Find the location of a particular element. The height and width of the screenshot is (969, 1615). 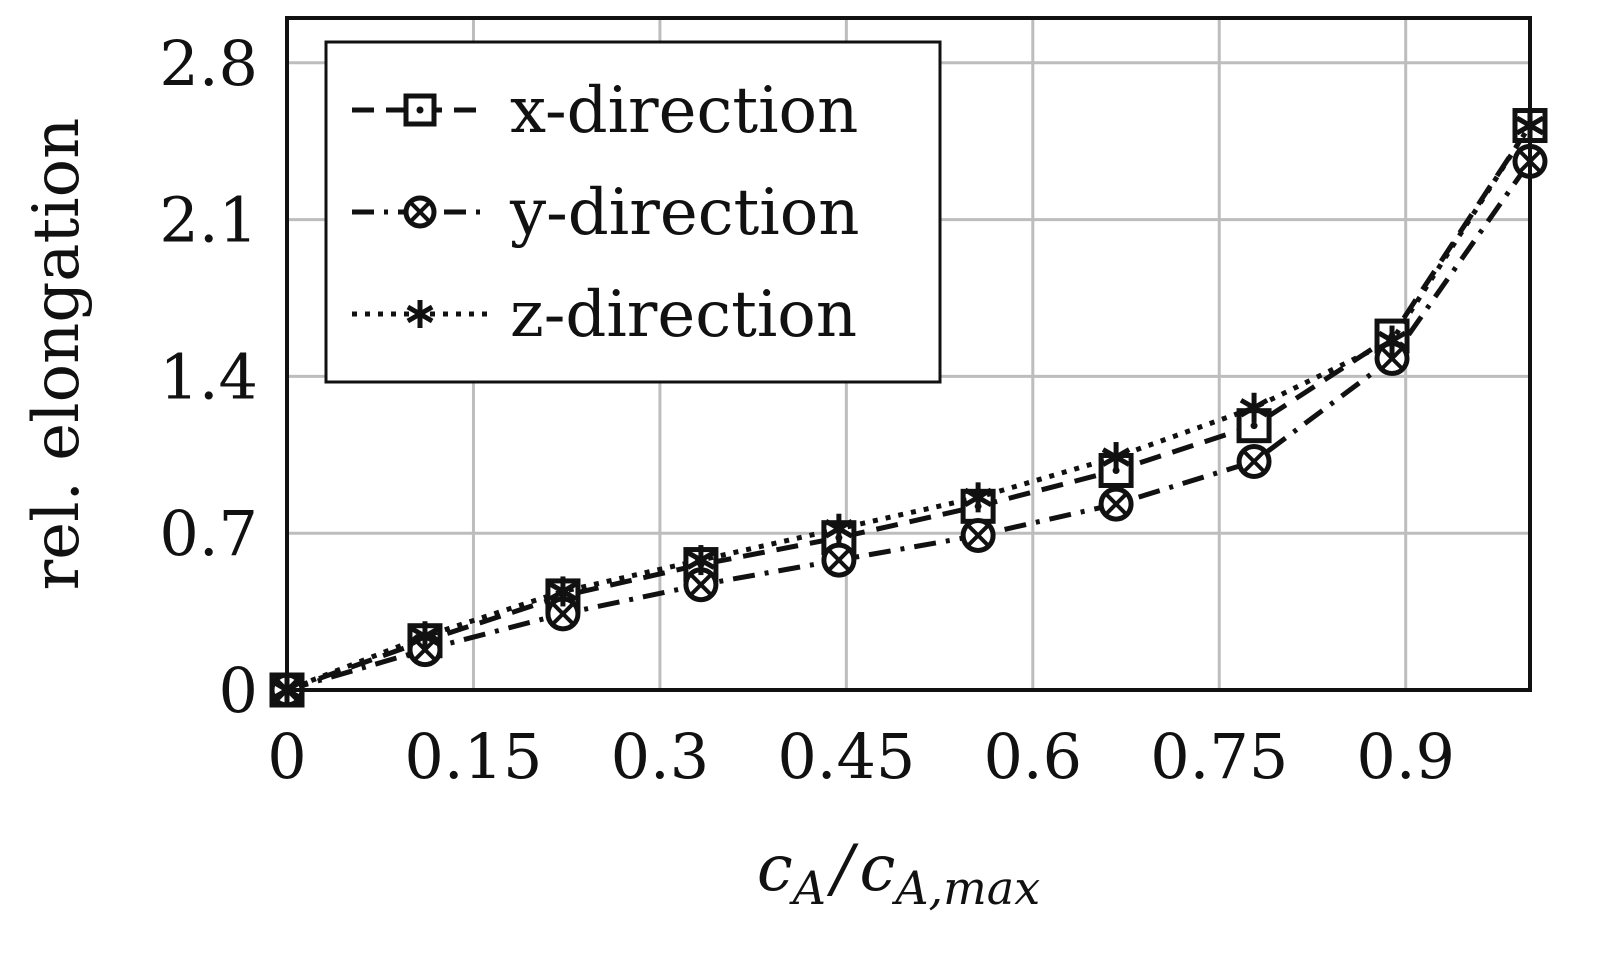

data-point-x-direction-dot is located at coordinates (1254, 426).